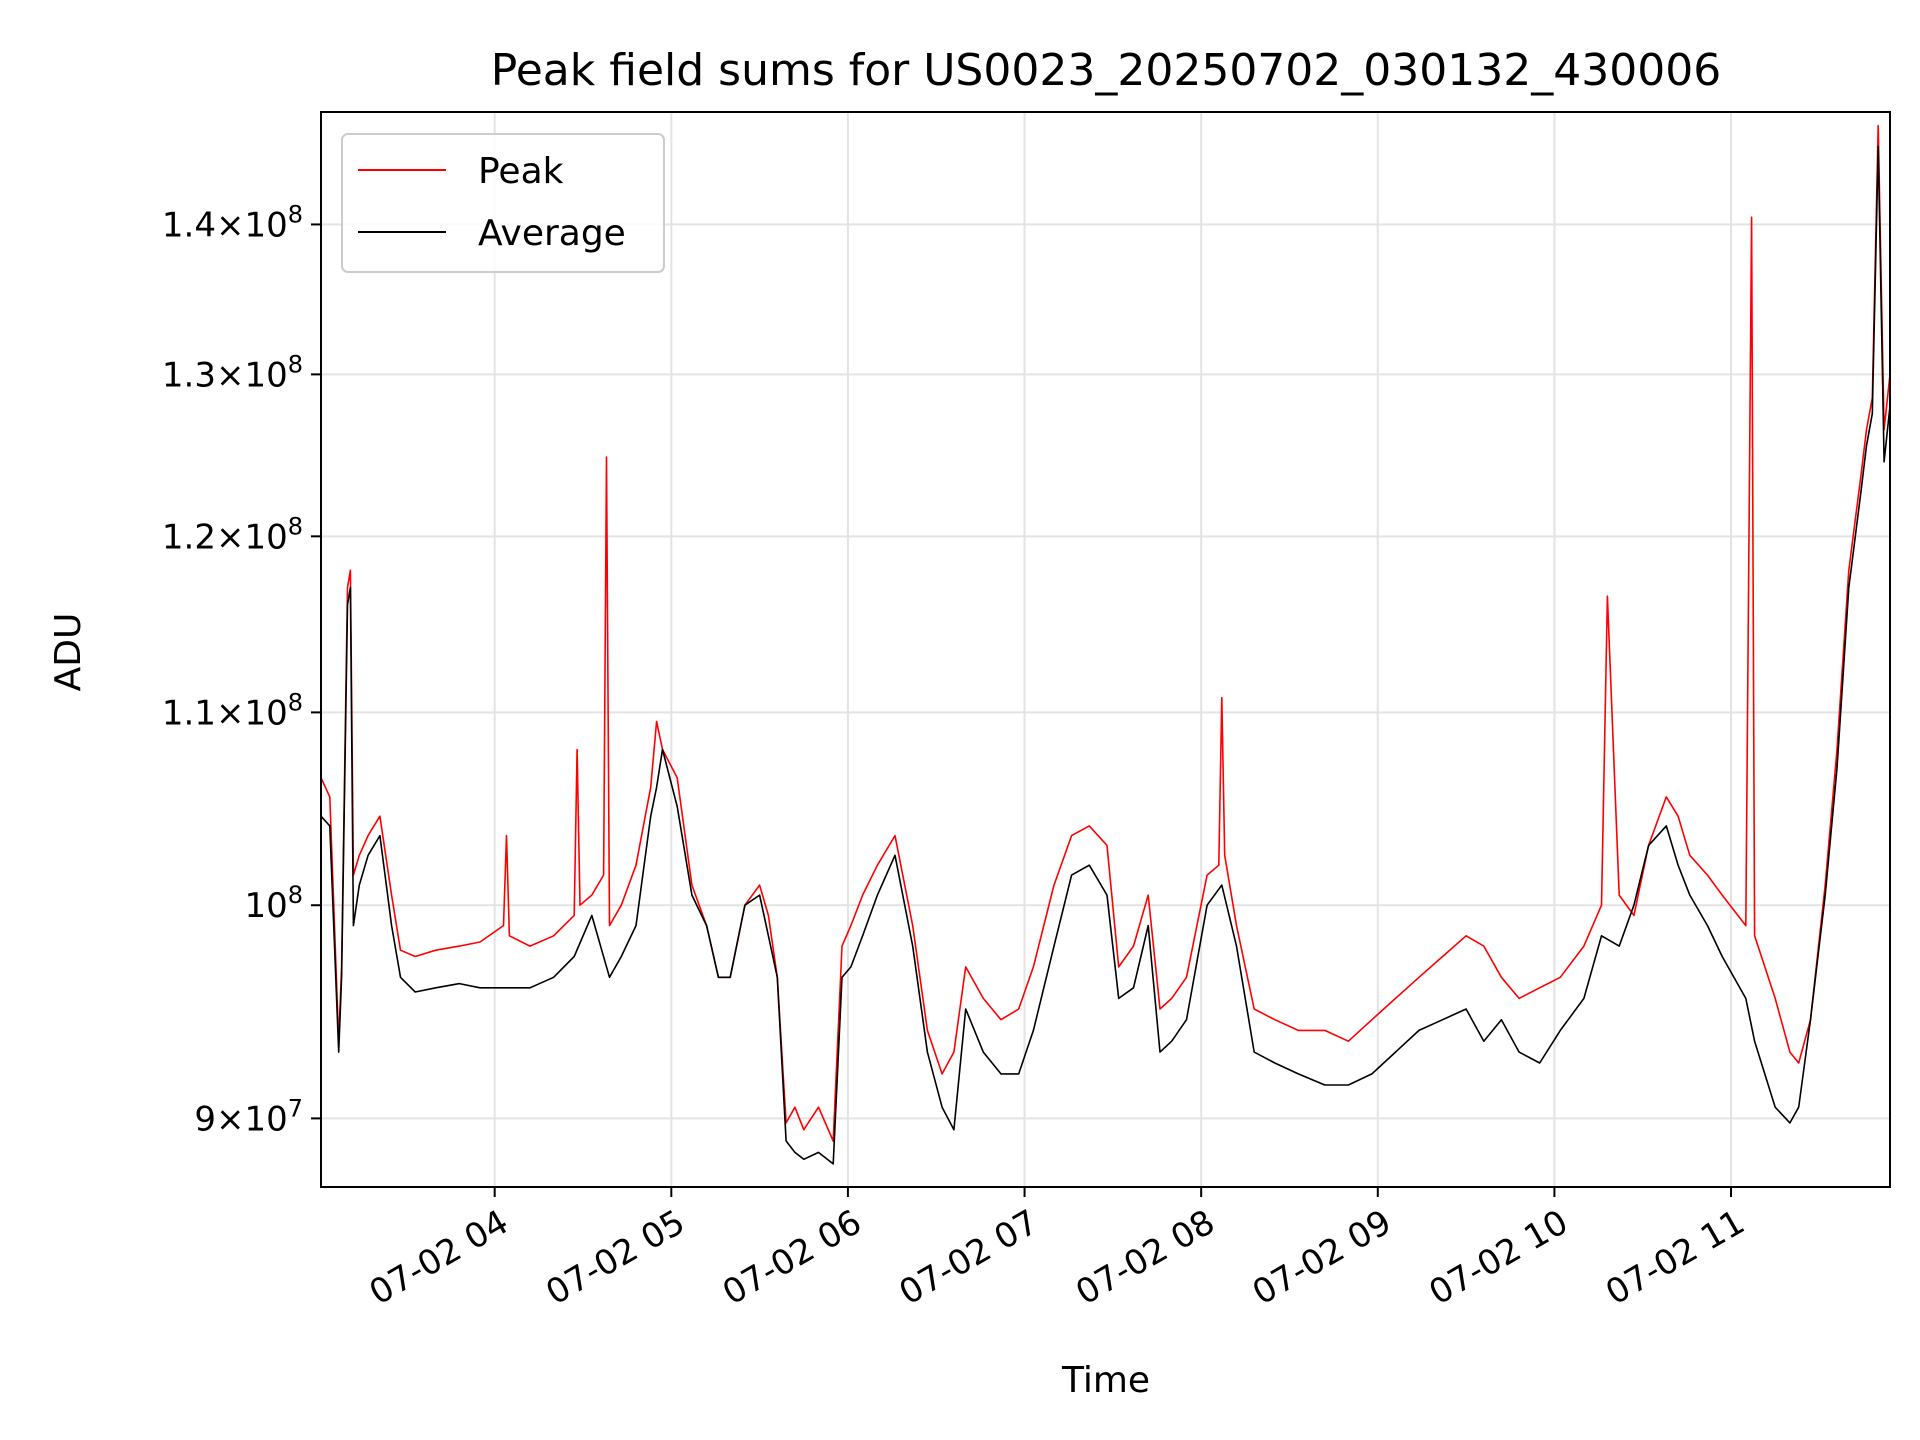 The width and height of the screenshot is (1920, 1440). I want to click on legend: Peak Average, so click(503, 203).